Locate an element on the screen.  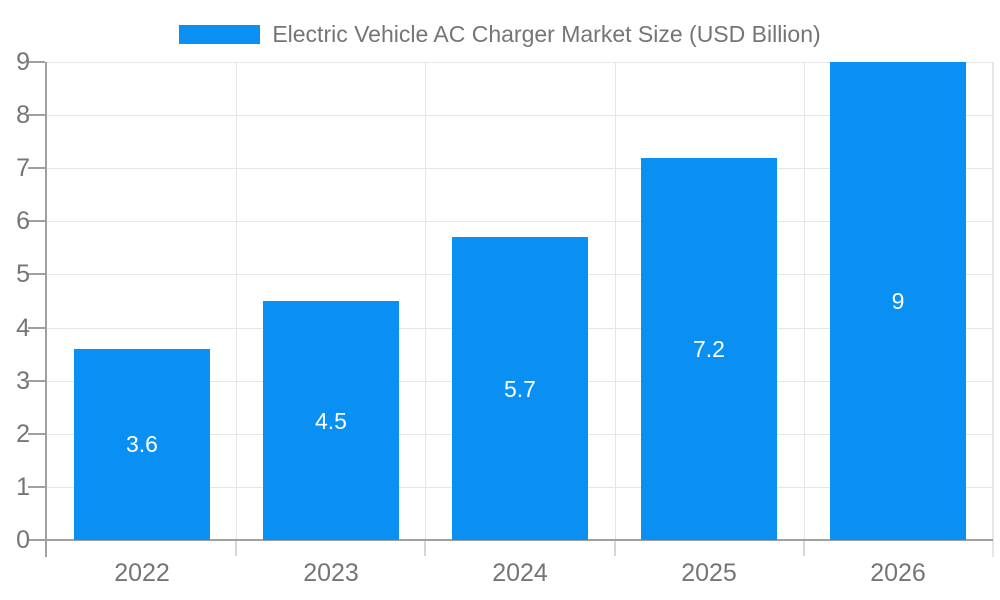
plot-right-border is located at coordinates (993, 309).